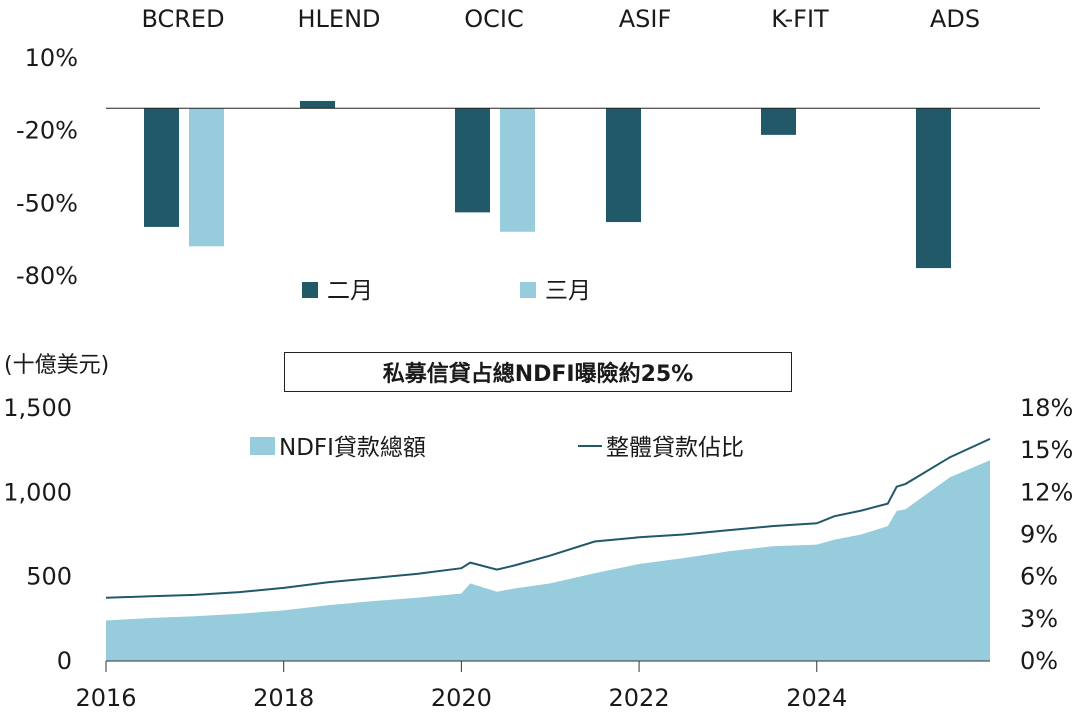 The image size is (1077, 718). I want to click on bar-legend-label: 三月, so click(568, 291).